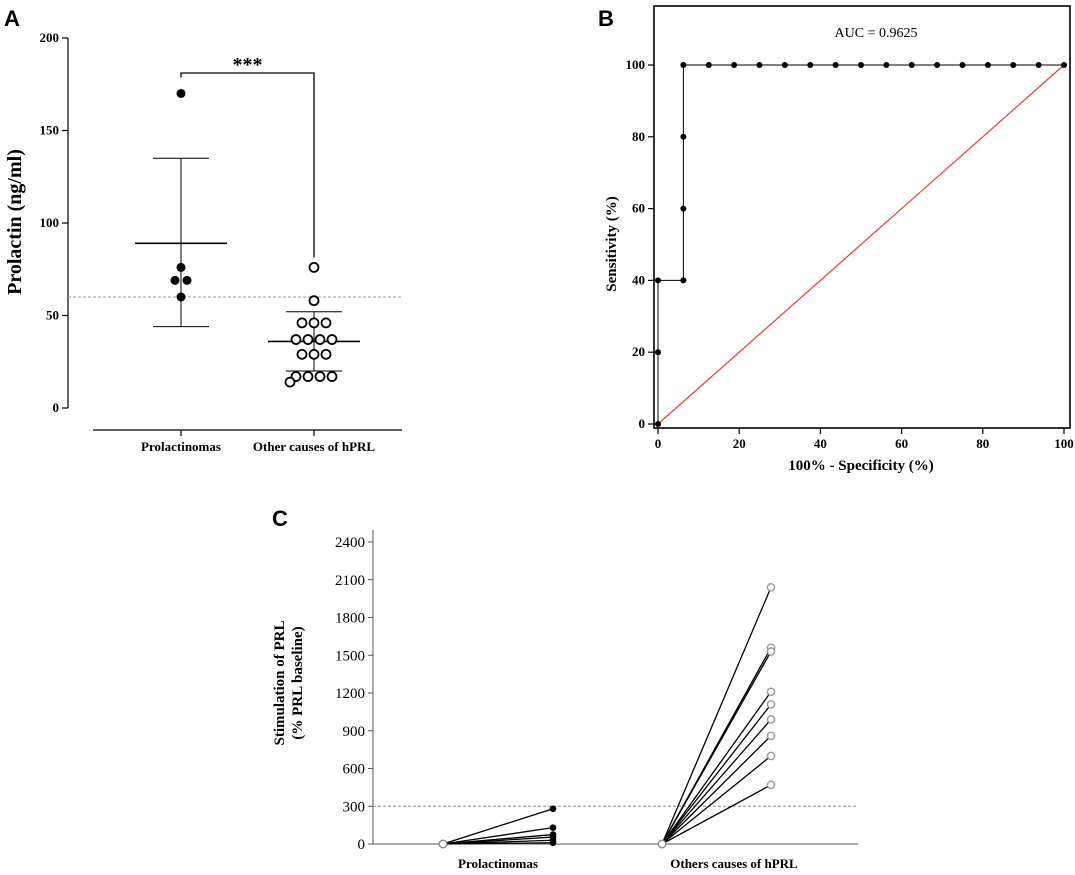  What do you see at coordinates (638, 279) in the screenshot?
I see `y-tick-label-b: 40` at bounding box center [638, 279].